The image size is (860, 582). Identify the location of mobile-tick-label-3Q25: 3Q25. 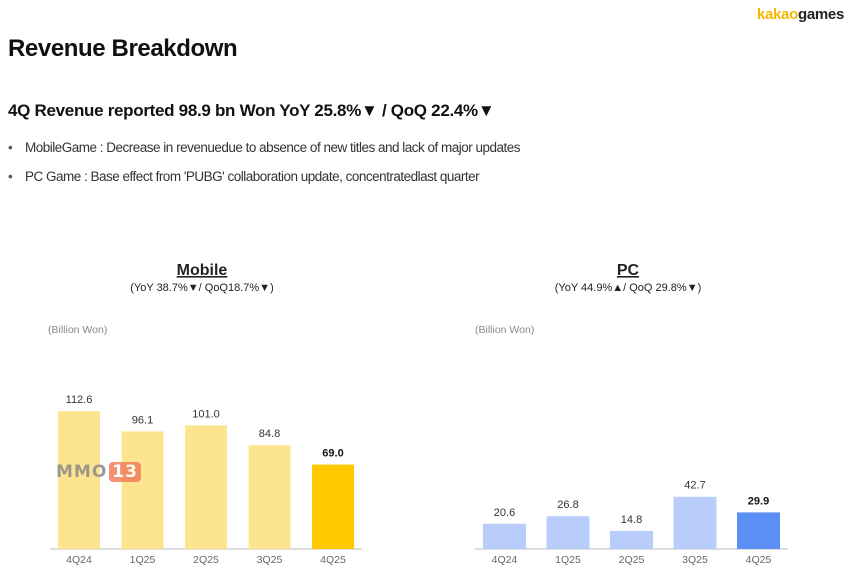
(270, 560).